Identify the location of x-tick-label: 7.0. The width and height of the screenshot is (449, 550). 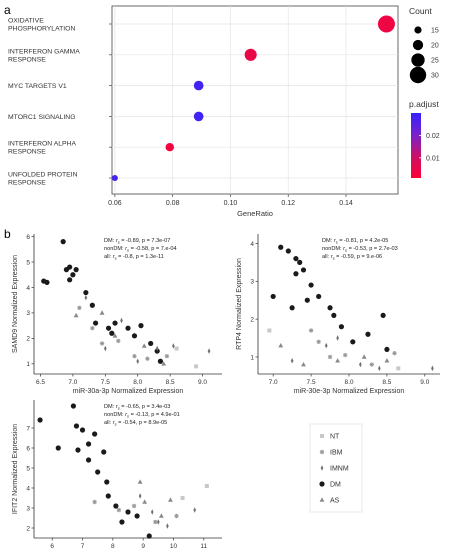
(72, 382).